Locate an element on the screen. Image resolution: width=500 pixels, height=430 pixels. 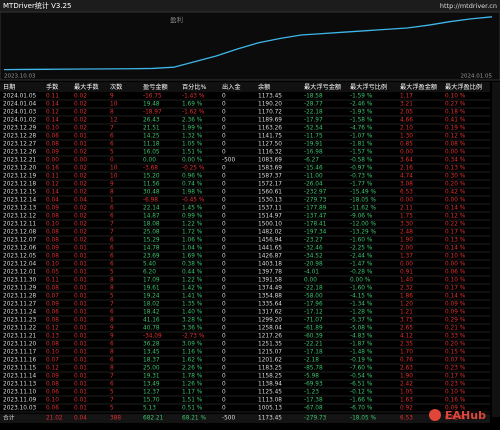
total-cell: 68.21 % is located at coordinates (194, 419).